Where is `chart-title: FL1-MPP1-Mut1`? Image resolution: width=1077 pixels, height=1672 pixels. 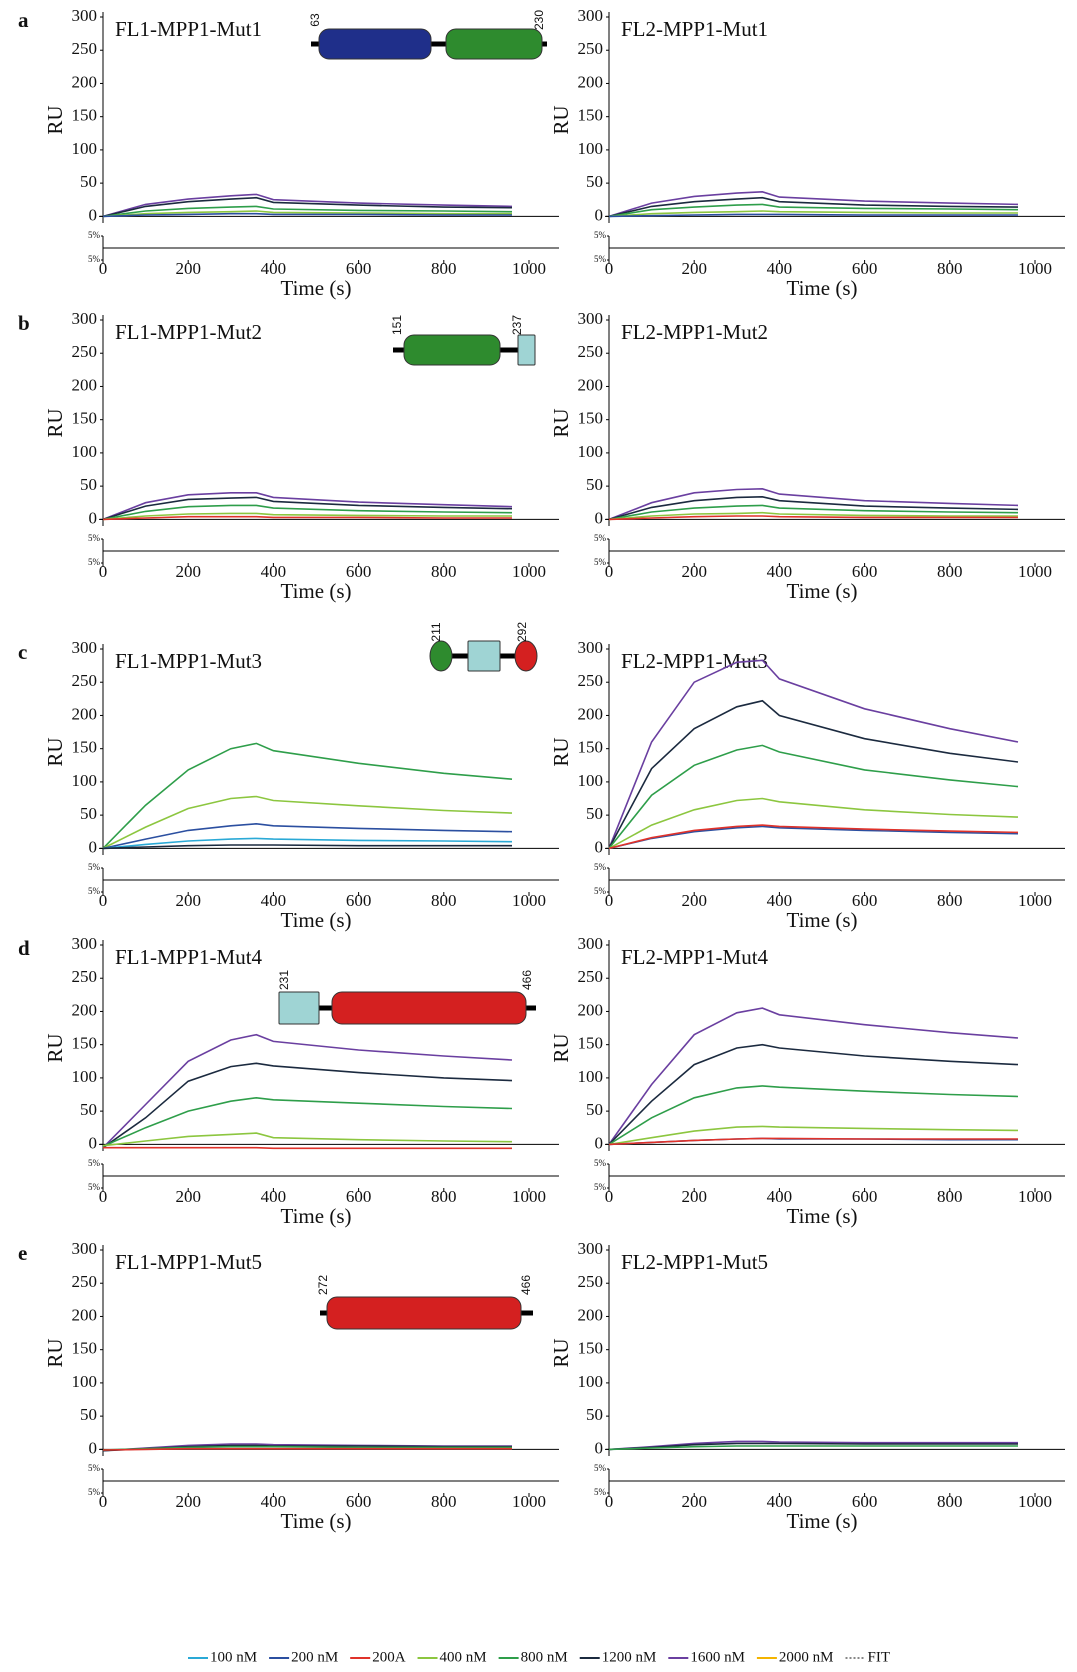
chart-title: FL1-MPP1-Mut1 is located at coordinates (188, 29).